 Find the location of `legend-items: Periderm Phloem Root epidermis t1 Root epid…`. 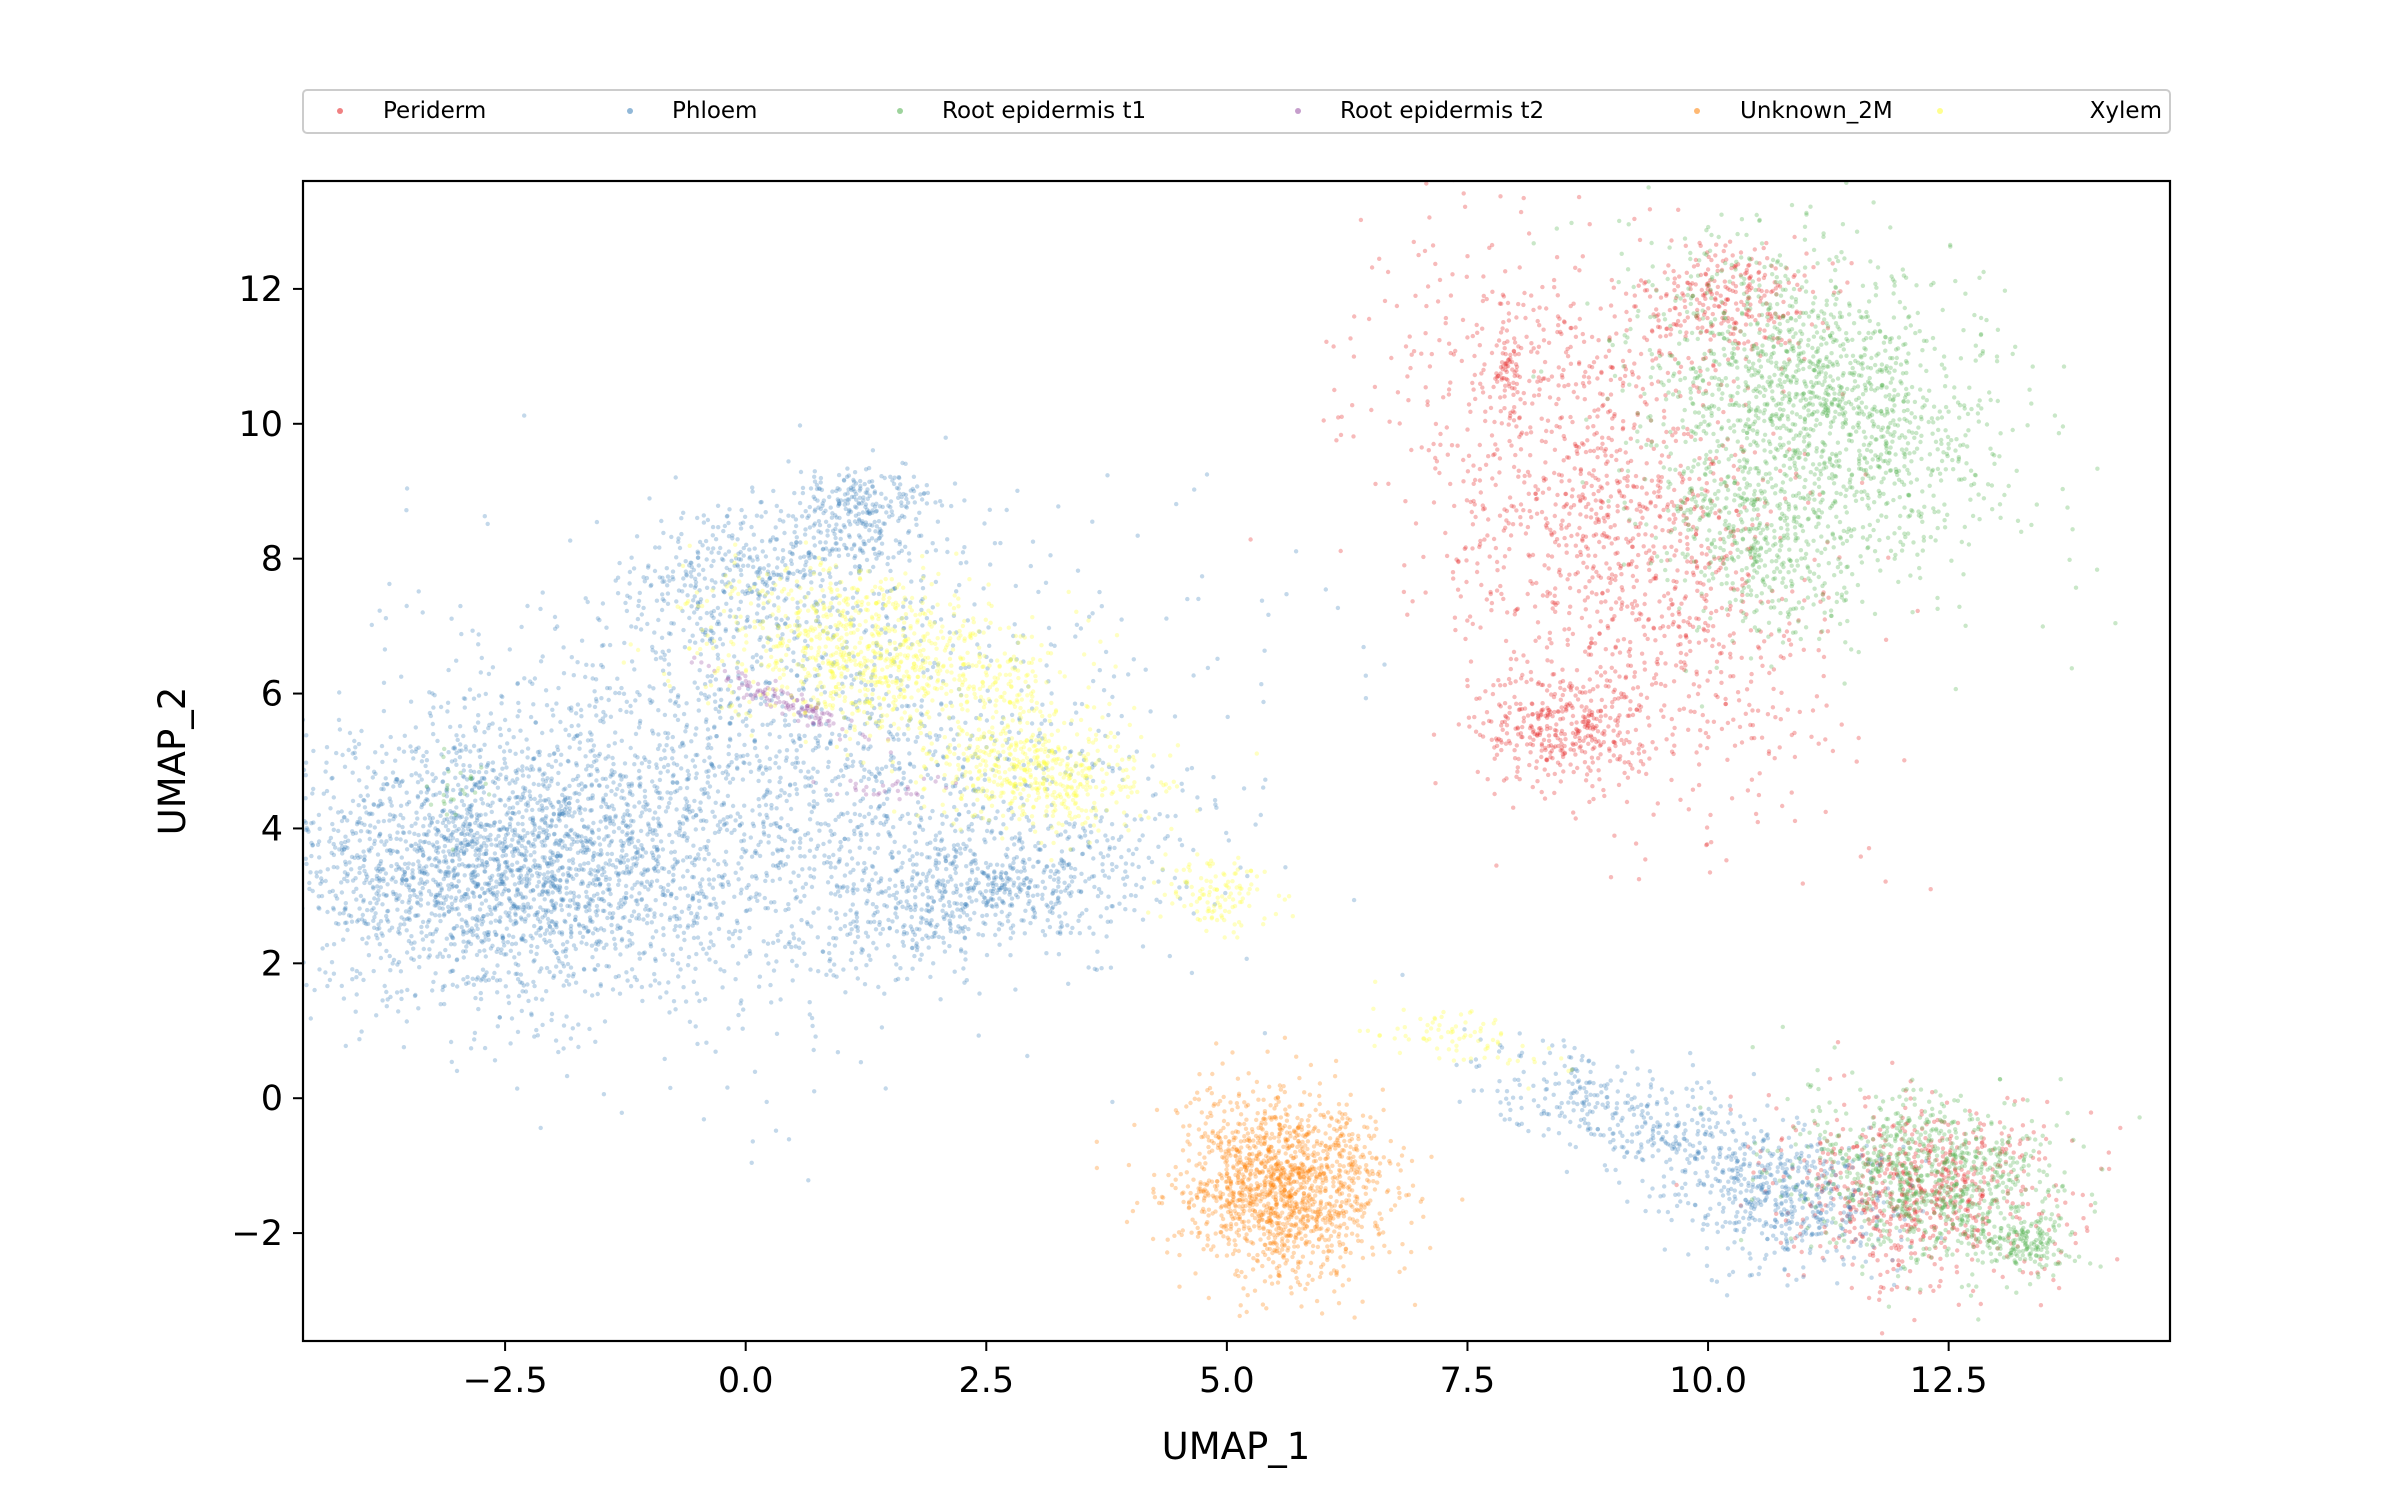

legend-items: Periderm Phloem Root epidermis t1 Root epid… is located at coordinates (1249, 111).